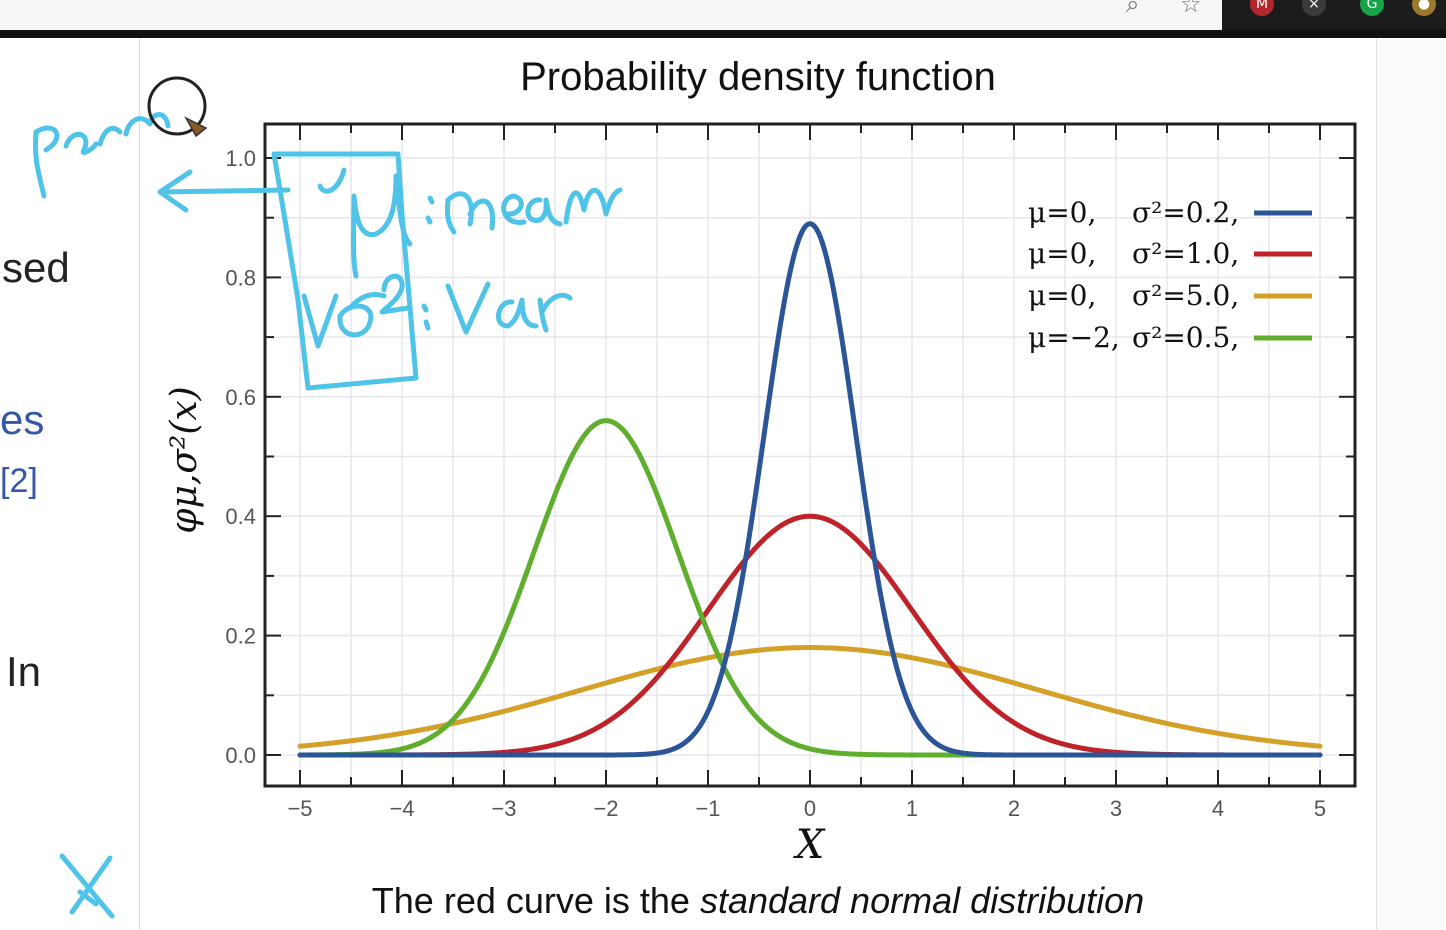 This screenshot has height=930, width=1446. What do you see at coordinates (1314, 8) in the screenshot?
I see `x-extension-icon: ×` at bounding box center [1314, 8].